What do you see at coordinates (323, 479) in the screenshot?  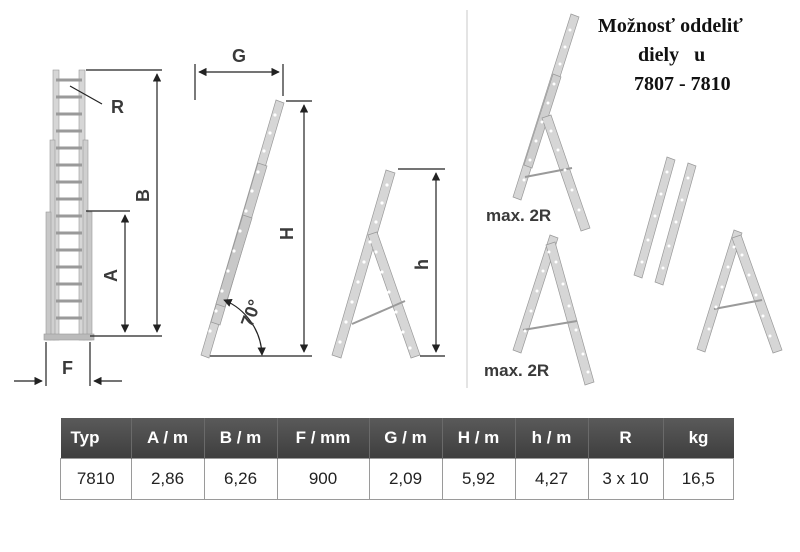 I see `cell-f: 900` at bounding box center [323, 479].